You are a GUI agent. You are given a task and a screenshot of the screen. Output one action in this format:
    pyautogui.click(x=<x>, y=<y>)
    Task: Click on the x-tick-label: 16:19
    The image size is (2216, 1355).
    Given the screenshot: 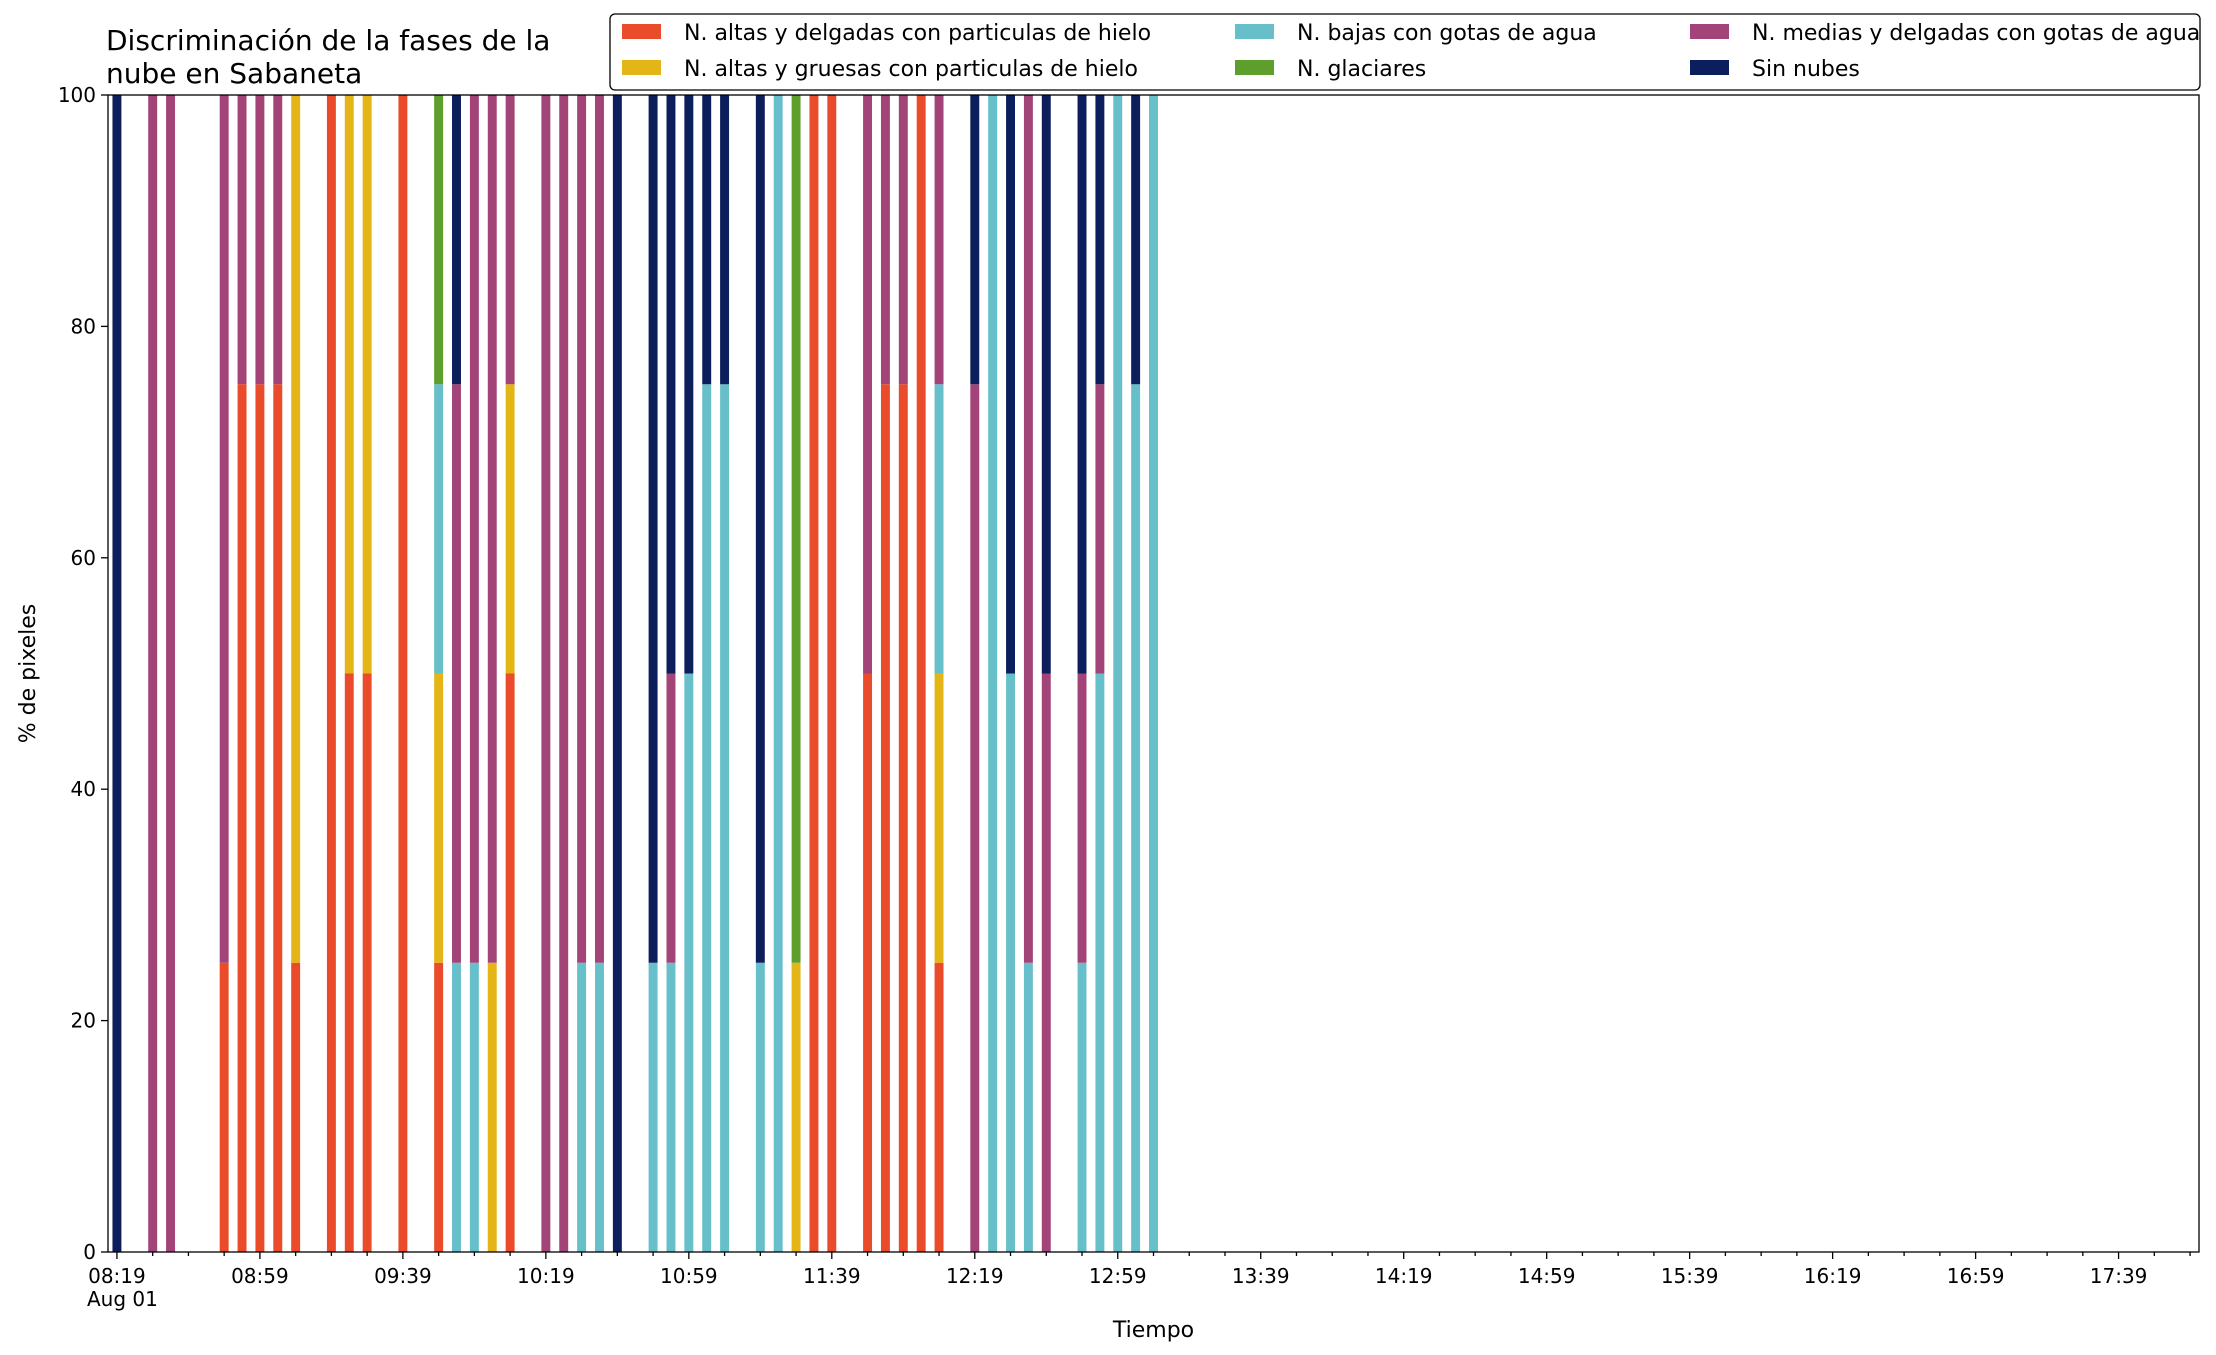 What is the action you would take?
    pyautogui.click(x=1833, y=1276)
    